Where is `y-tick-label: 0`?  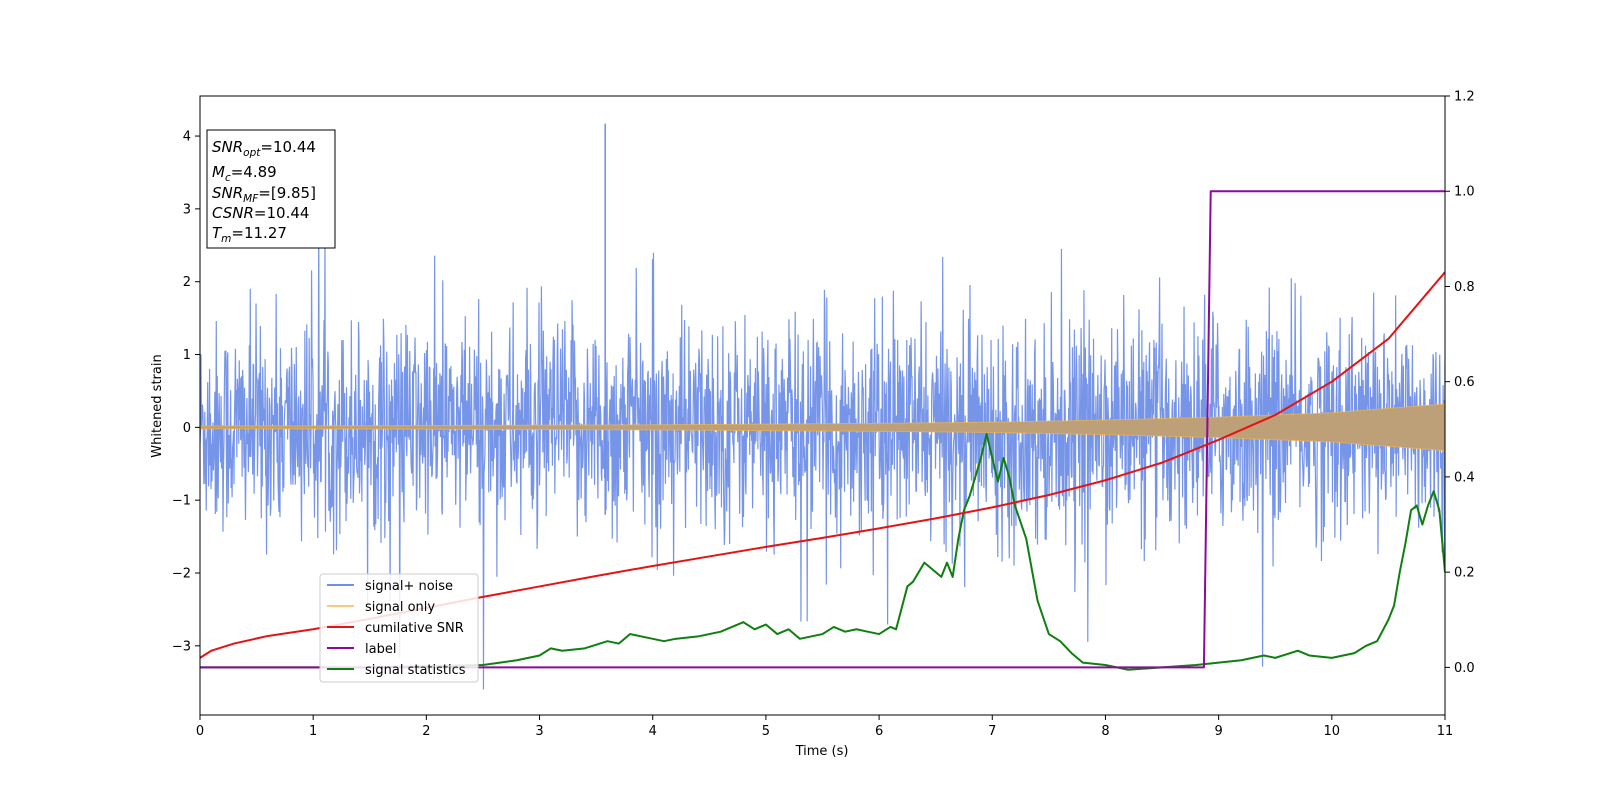 y-tick-label: 0 is located at coordinates (187, 428).